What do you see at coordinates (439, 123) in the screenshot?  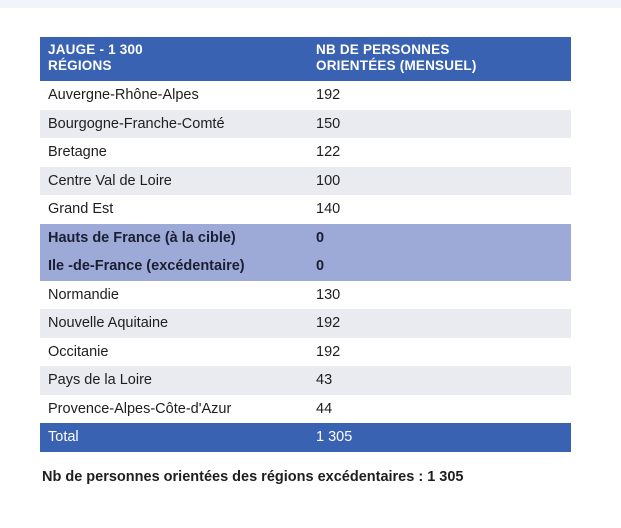 I see `region-value: 150` at bounding box center [439, 123].